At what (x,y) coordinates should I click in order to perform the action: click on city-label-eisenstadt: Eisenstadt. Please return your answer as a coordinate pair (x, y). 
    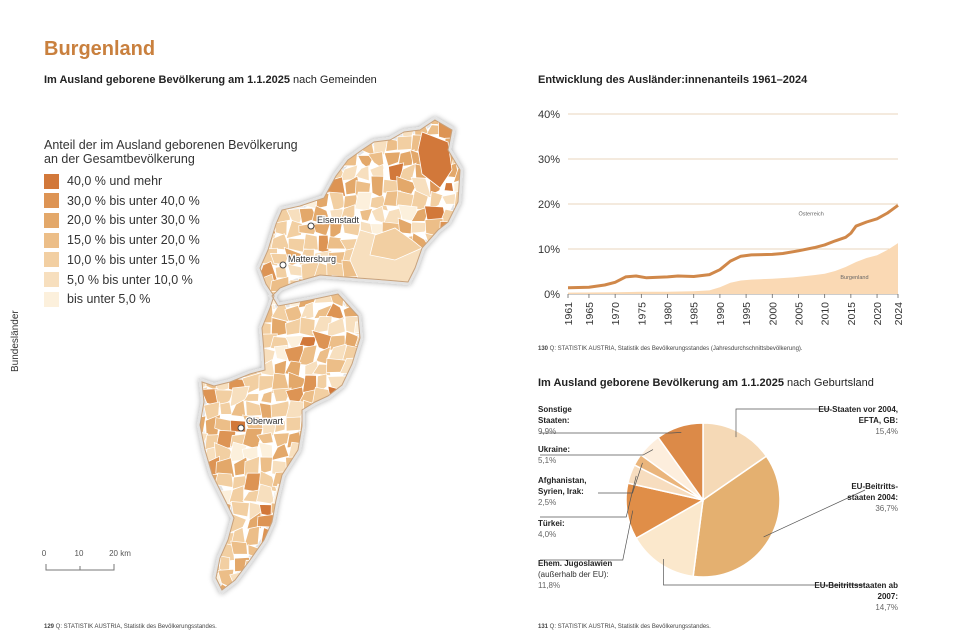
    Looking at the image, I should click on (338, 220).